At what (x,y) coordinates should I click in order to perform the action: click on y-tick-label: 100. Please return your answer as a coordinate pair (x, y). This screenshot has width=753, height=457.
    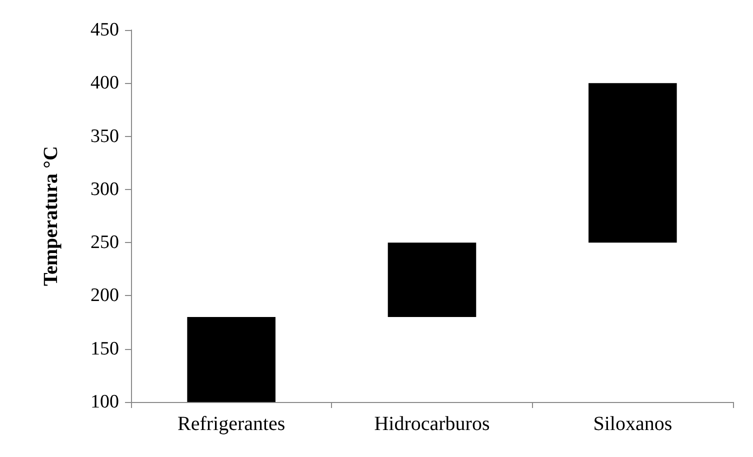
    Looking at the image, I should click on (104, 402).